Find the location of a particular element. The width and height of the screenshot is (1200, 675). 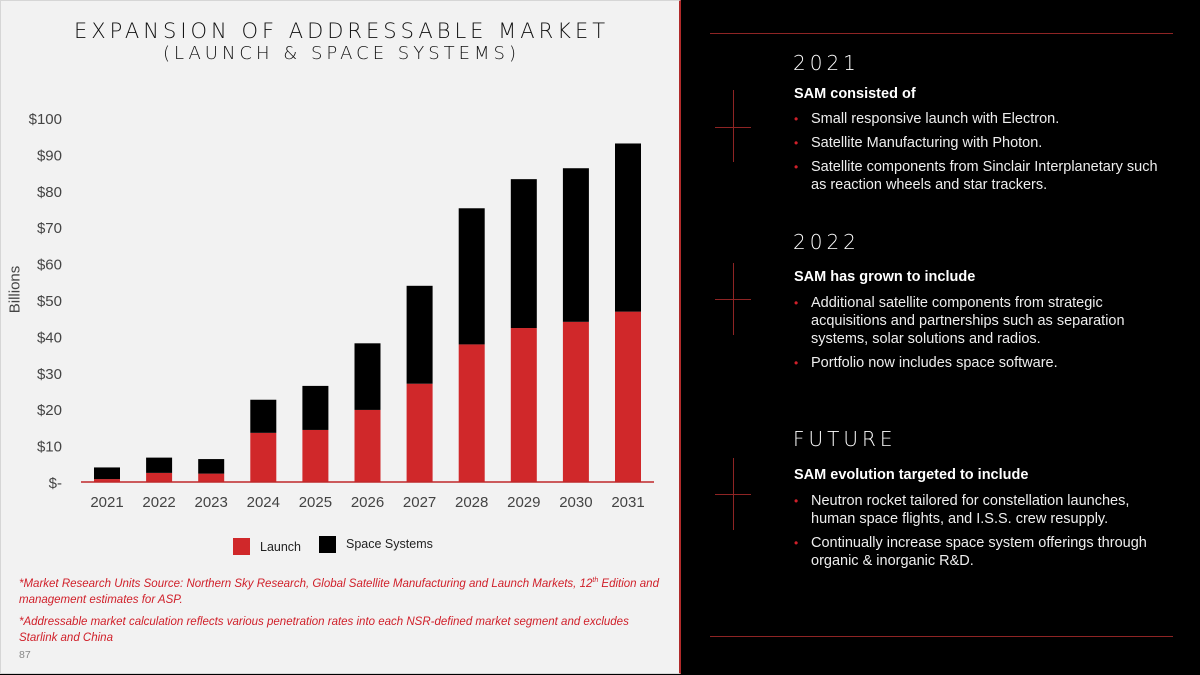

y-tick-label: $60 is located at coordinates (49, 265).